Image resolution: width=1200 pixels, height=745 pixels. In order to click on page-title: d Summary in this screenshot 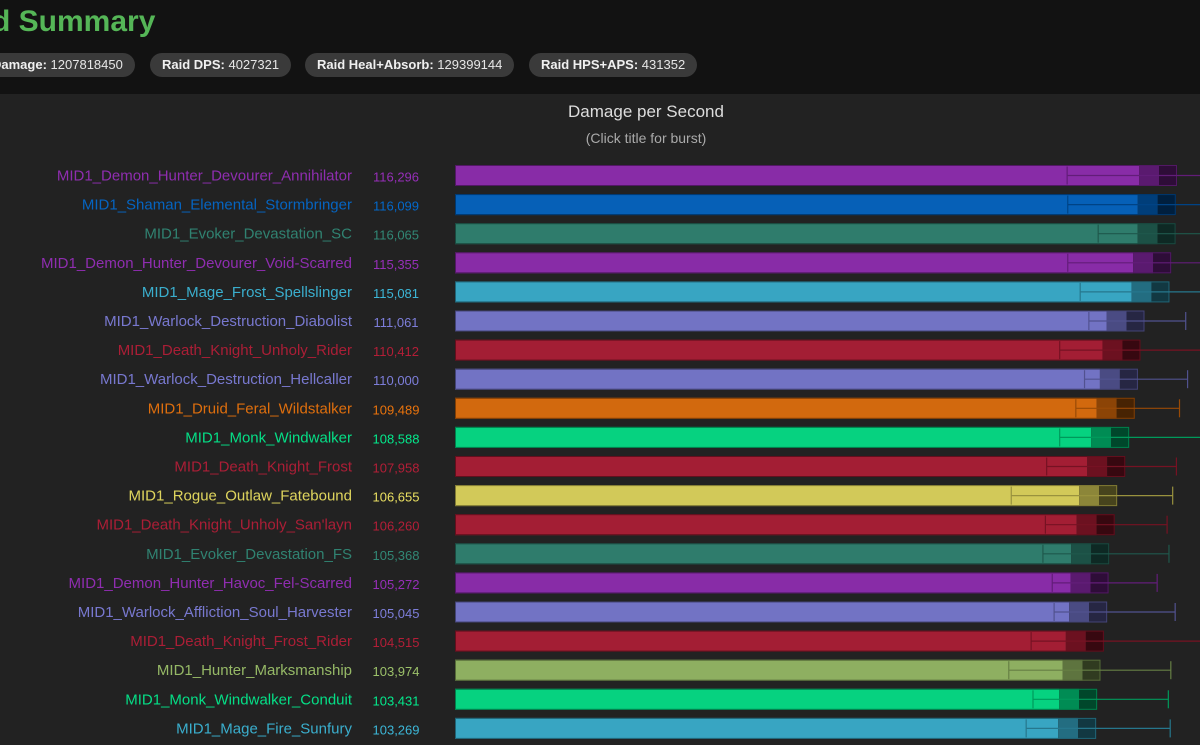, I will do `click(78, 21)`.